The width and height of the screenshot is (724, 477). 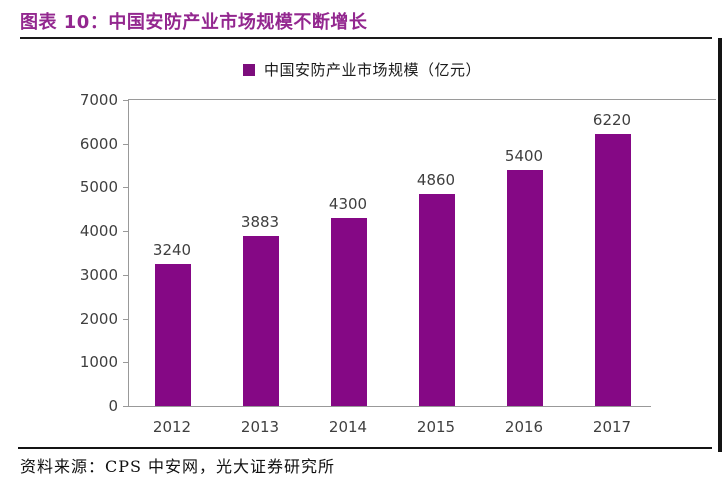 I want to click on y-tick-label: 4000, so click(x=98, y=231).